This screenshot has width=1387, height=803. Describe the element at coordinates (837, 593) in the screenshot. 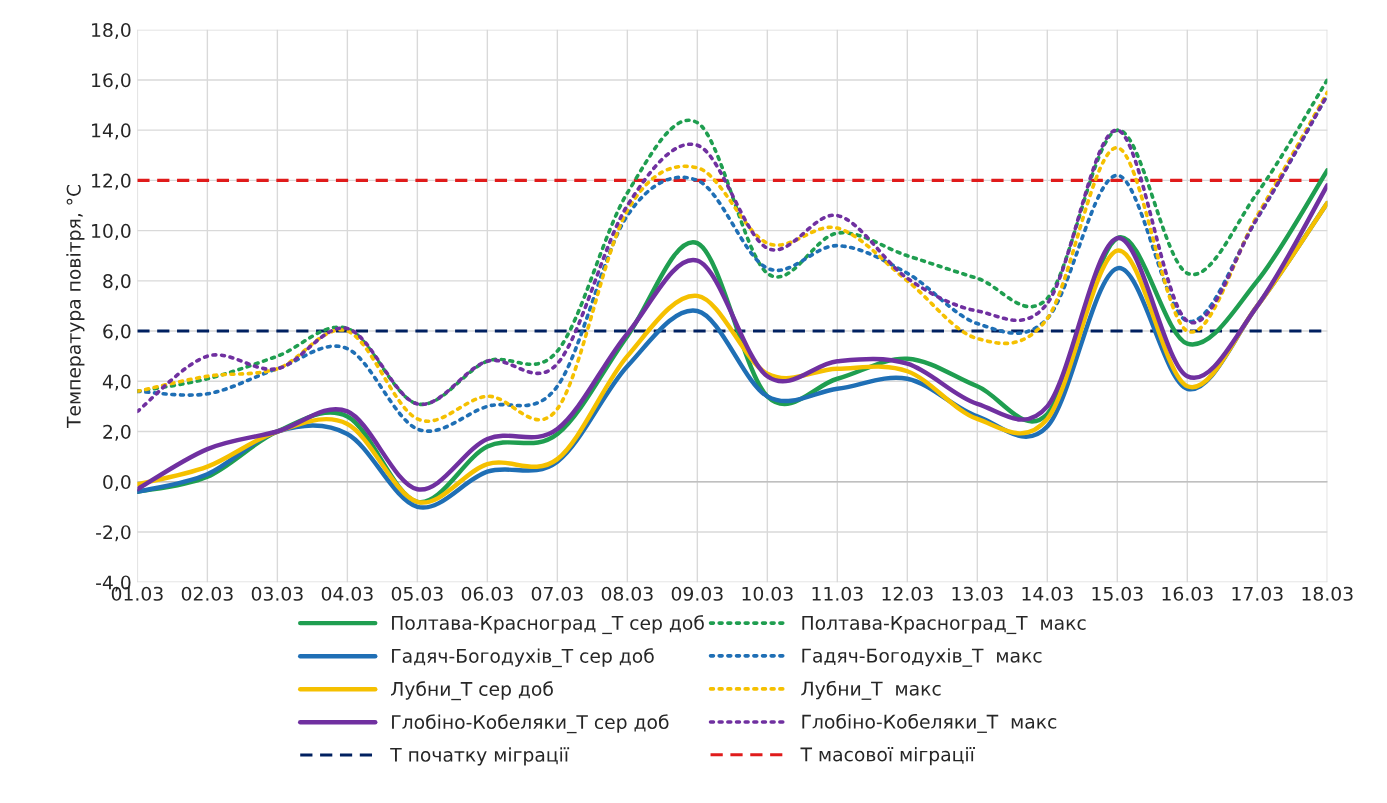

I see `x-tick-label: 11.03` at that location.